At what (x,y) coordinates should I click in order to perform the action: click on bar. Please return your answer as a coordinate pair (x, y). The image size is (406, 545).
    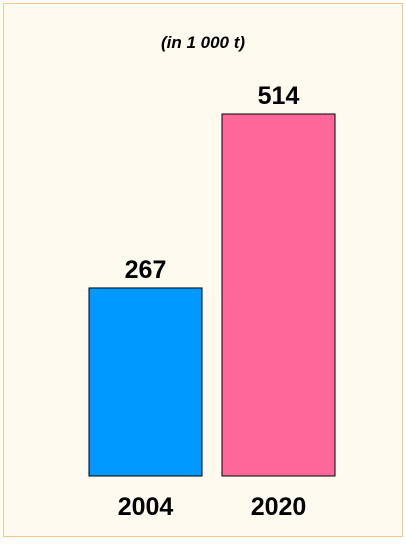
    Looking at the image, I should click on (145, 382).